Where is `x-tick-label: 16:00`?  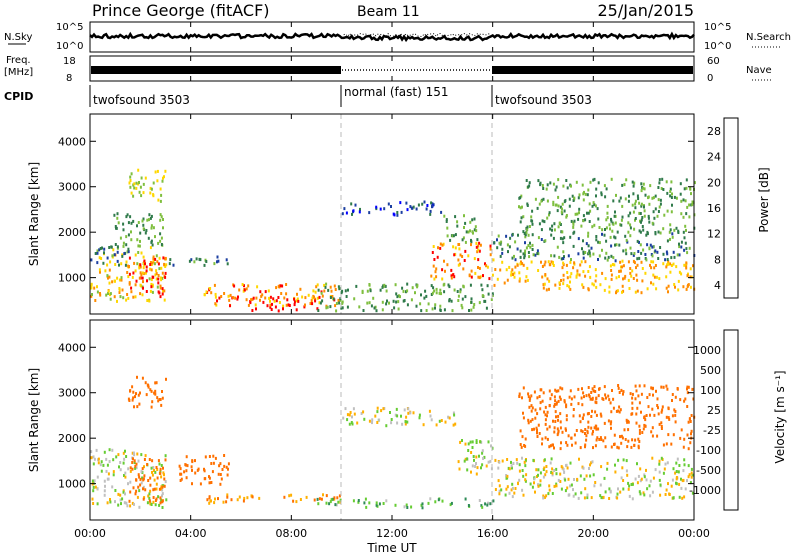
x-tick-label: 16:00 is located at coordinates (493, 533).